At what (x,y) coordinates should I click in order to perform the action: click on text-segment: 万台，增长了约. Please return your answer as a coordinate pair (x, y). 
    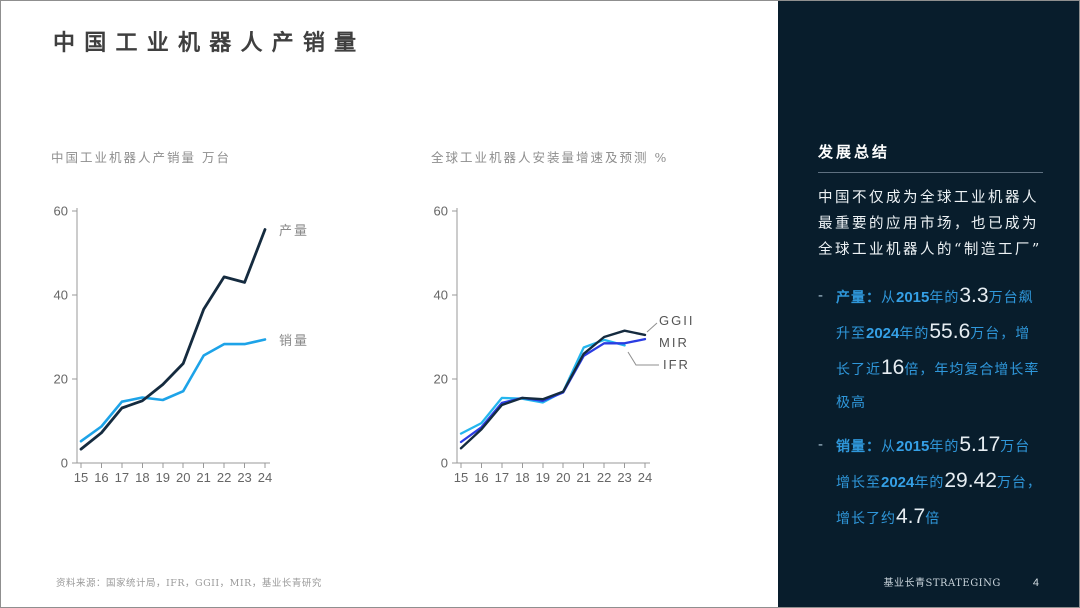
    Looking at the image, I should click on (939, 501).